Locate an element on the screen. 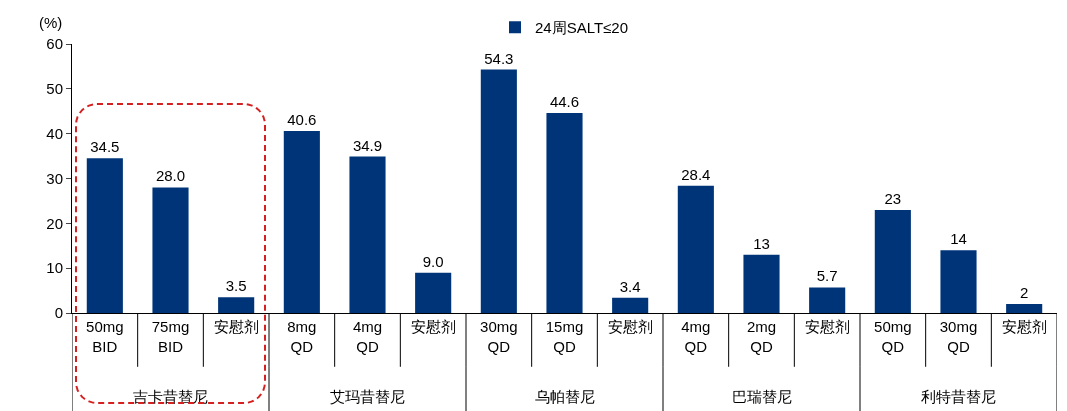  data-label: 14 is located at coordinates (958, 239).